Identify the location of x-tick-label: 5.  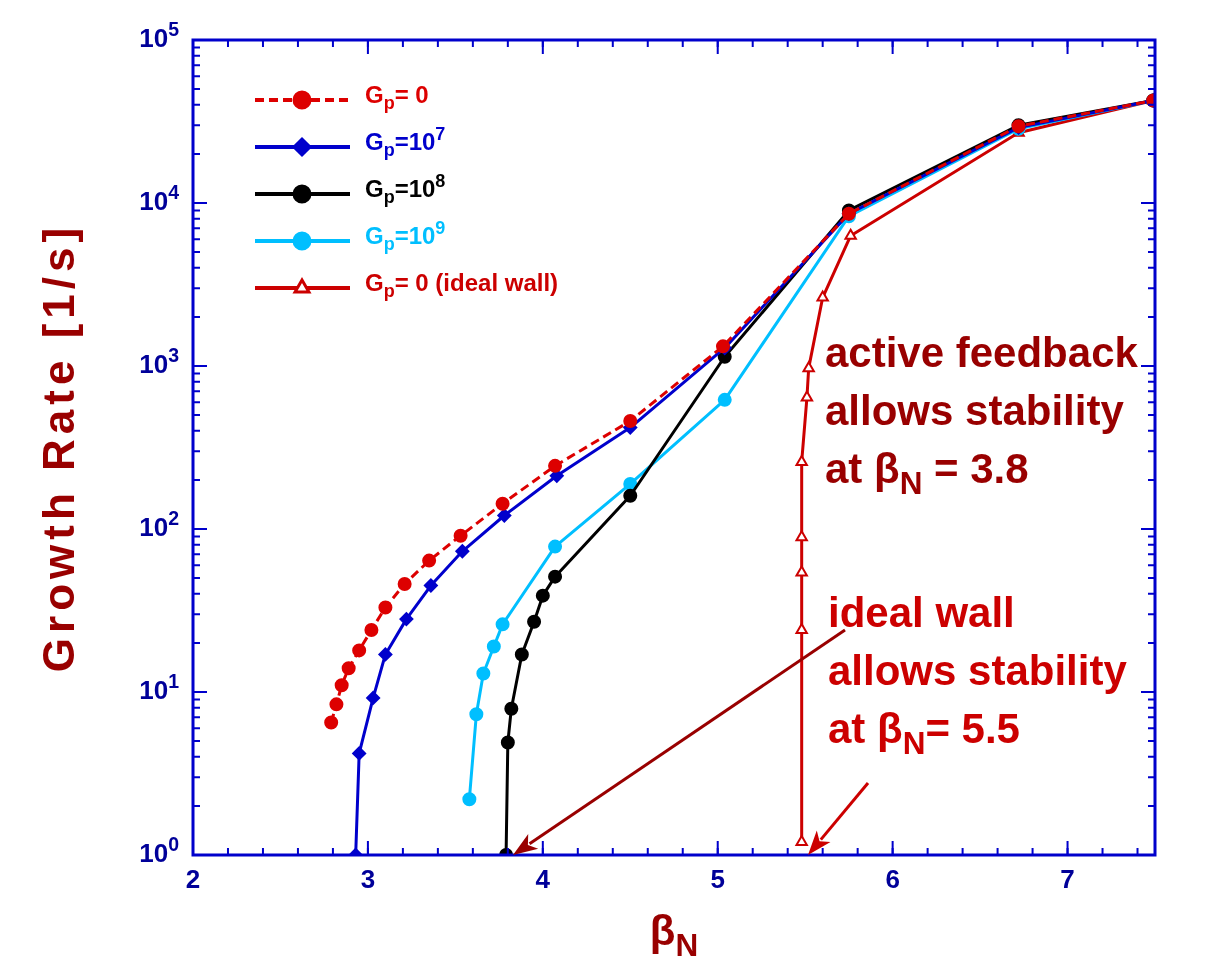
(717, 879).